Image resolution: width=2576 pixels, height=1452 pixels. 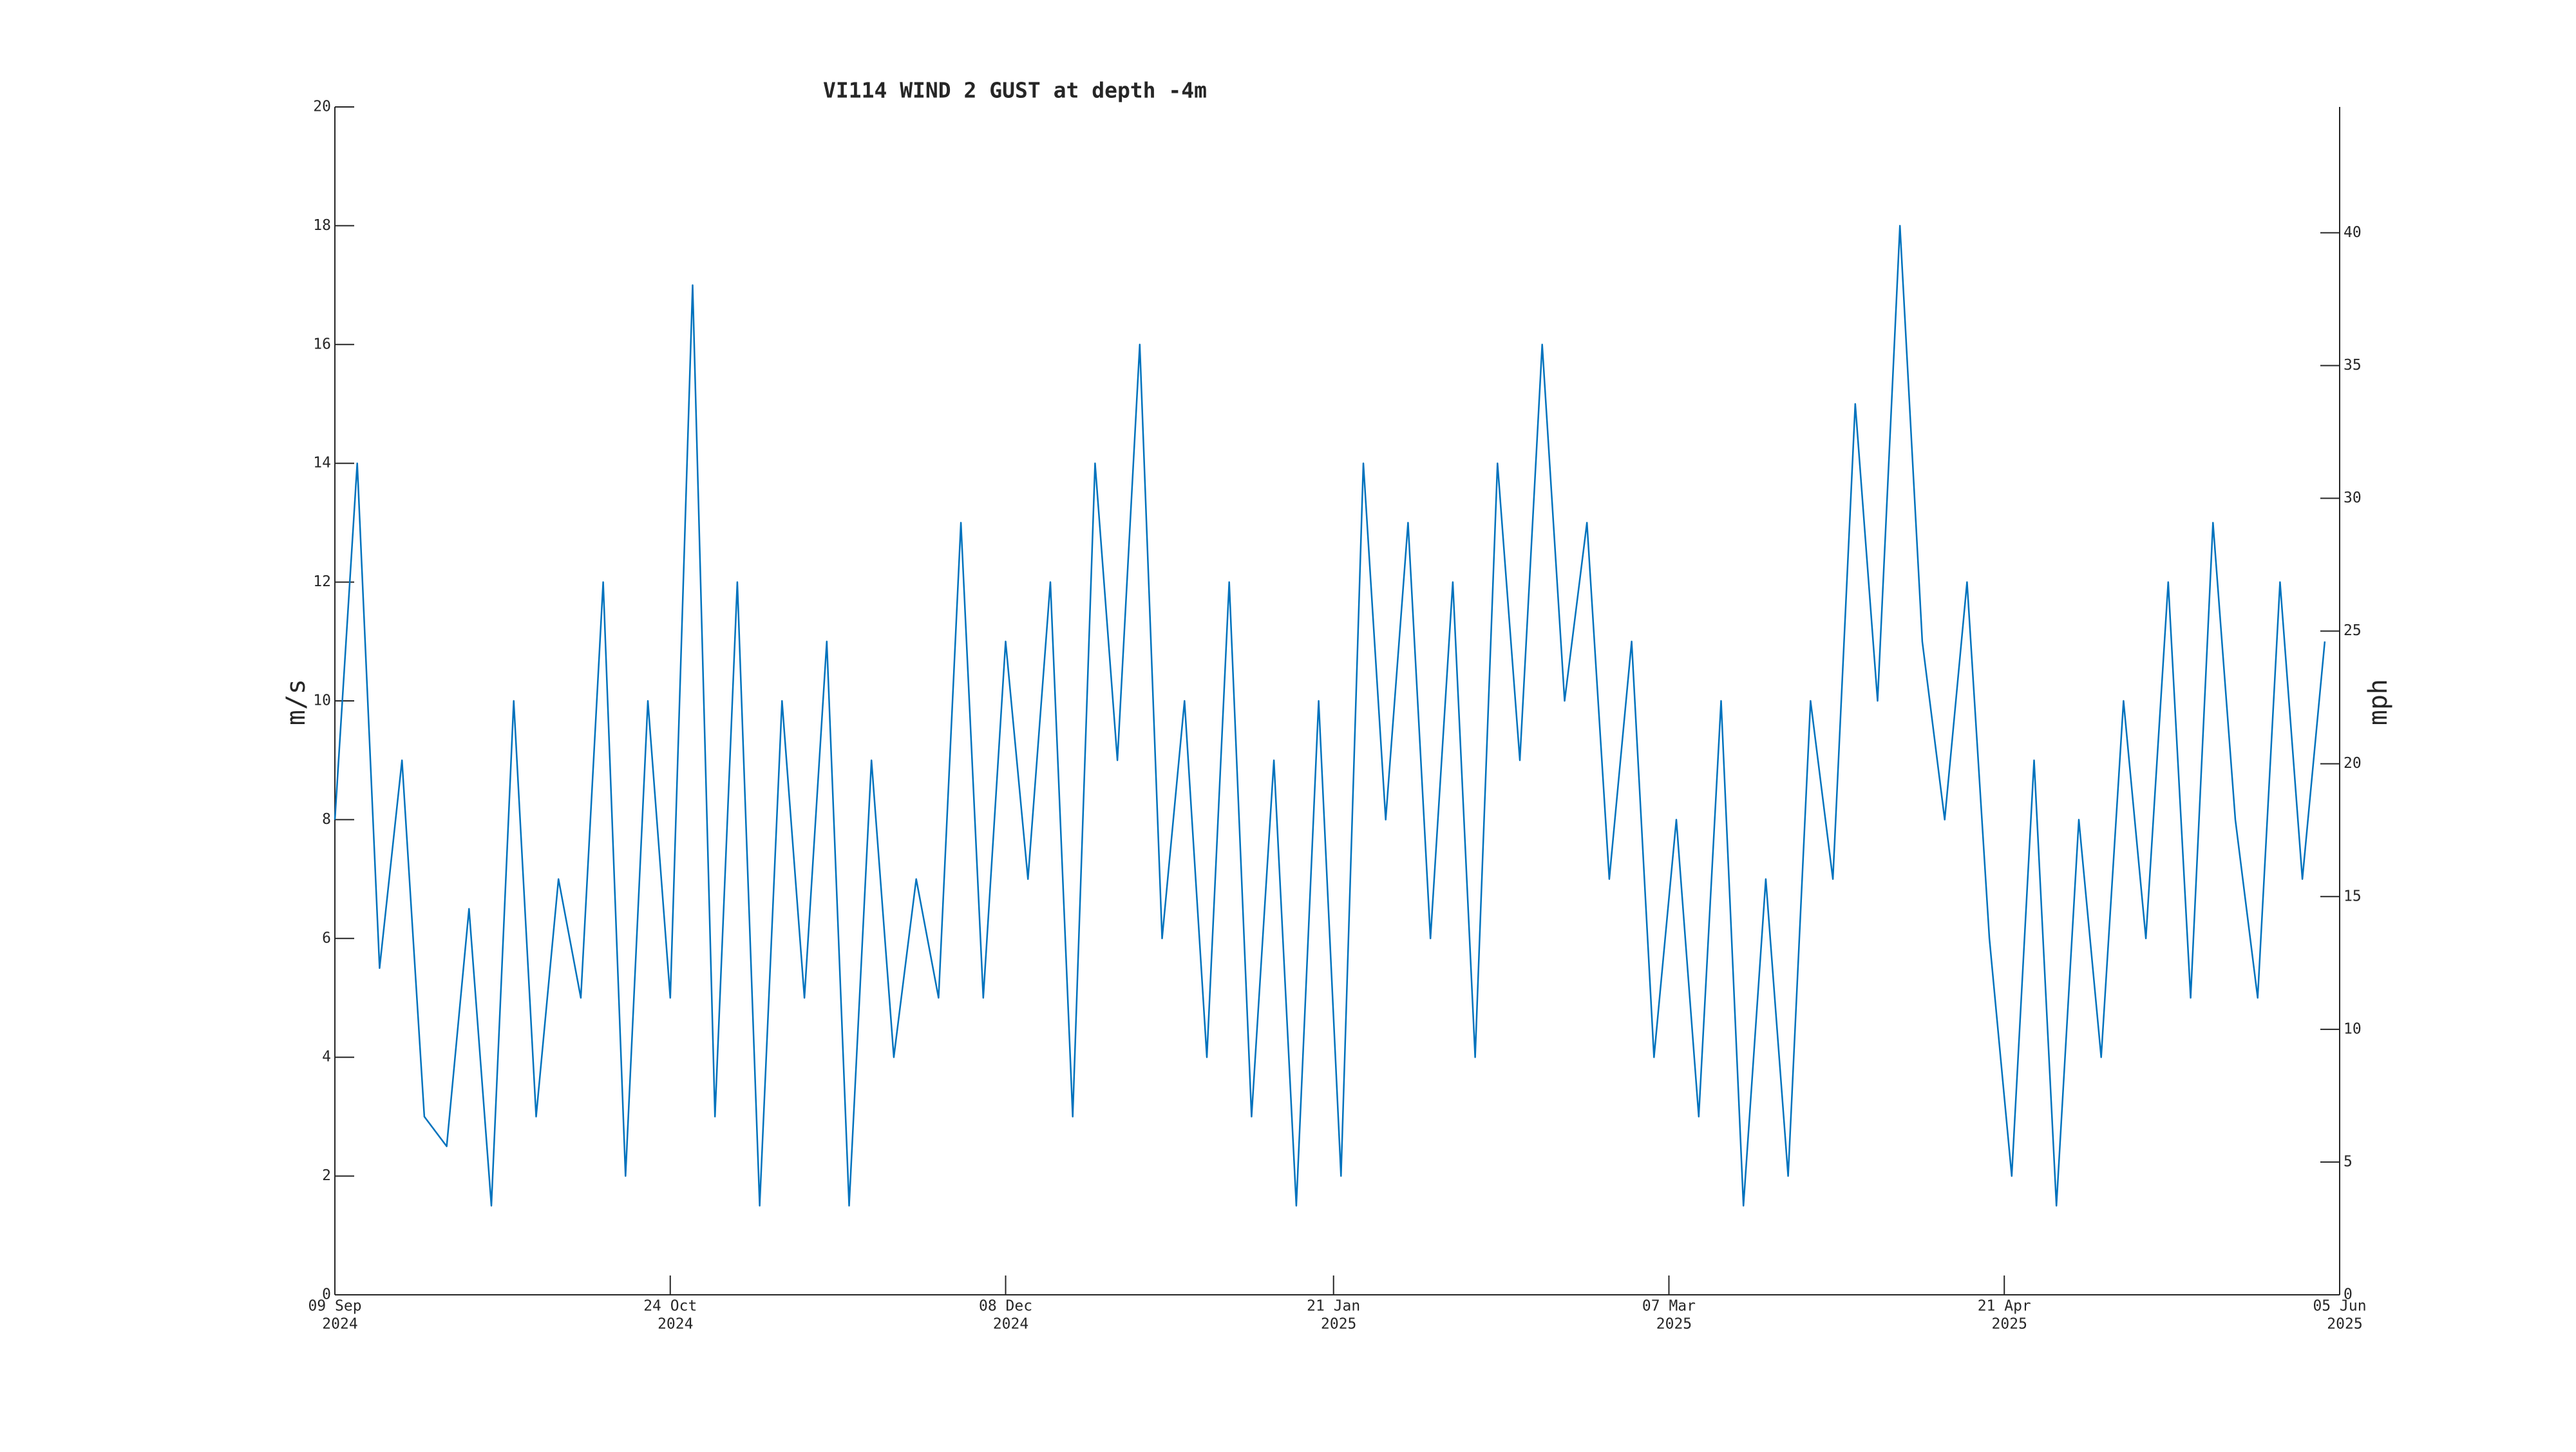 I want to click on chart-title: VI114 WIND 2 GUST at depth -4m, so click(x=1015, y=90).